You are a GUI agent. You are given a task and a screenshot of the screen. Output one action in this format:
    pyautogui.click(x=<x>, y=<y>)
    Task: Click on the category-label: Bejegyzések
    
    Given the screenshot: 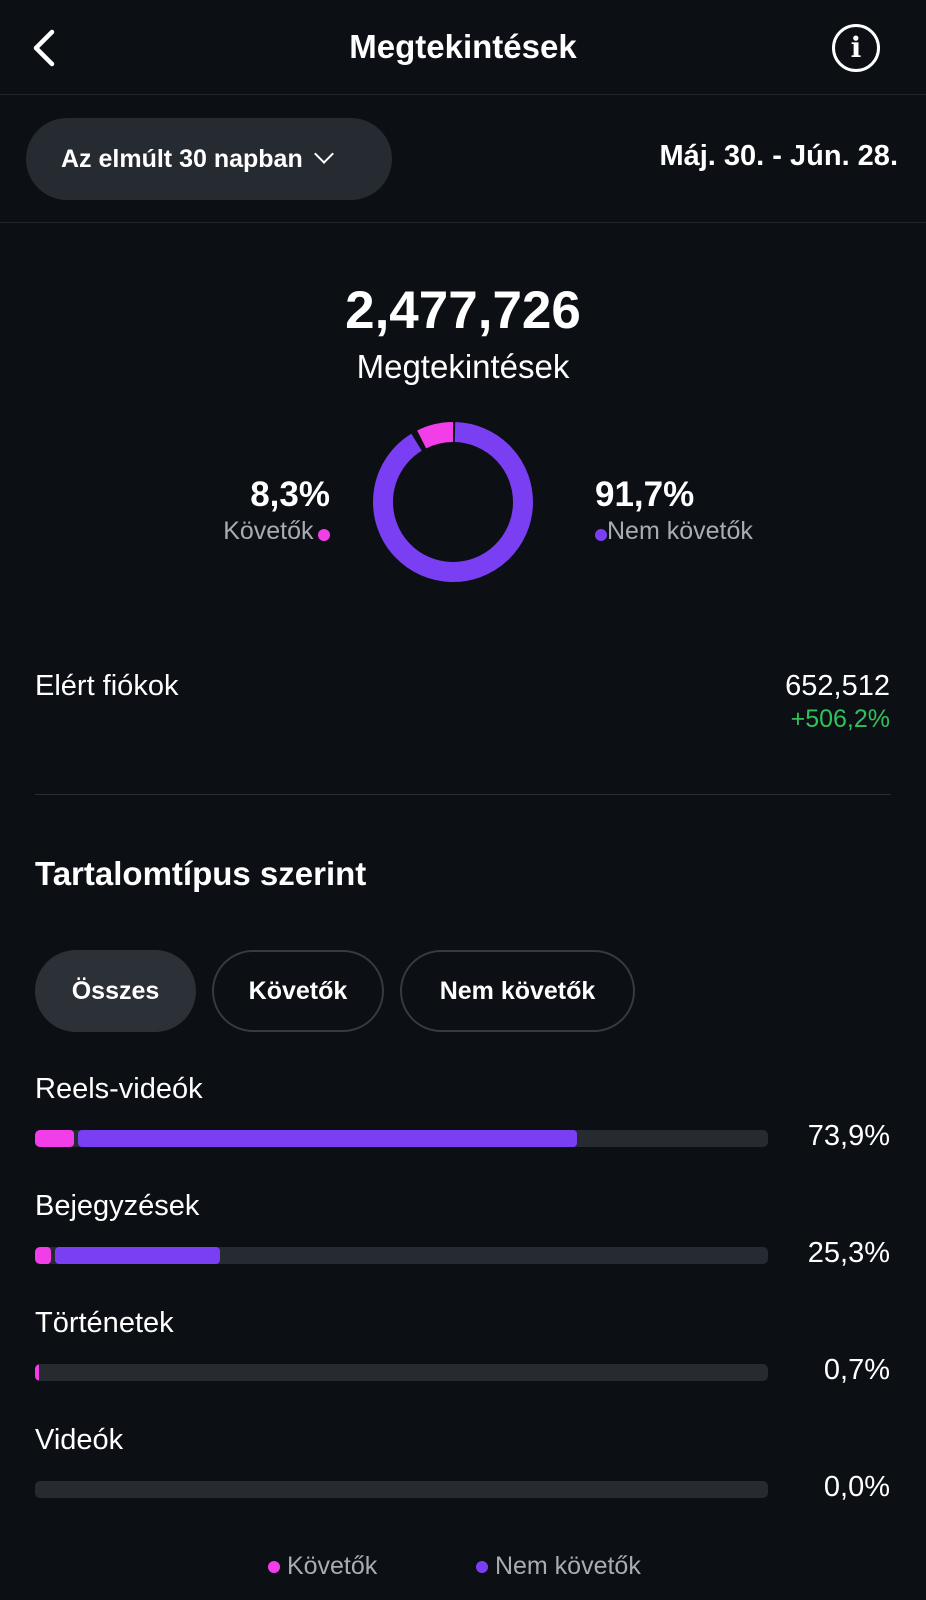 What is the action you would take?
    pyautogui.click(x=117, y=1206)
    